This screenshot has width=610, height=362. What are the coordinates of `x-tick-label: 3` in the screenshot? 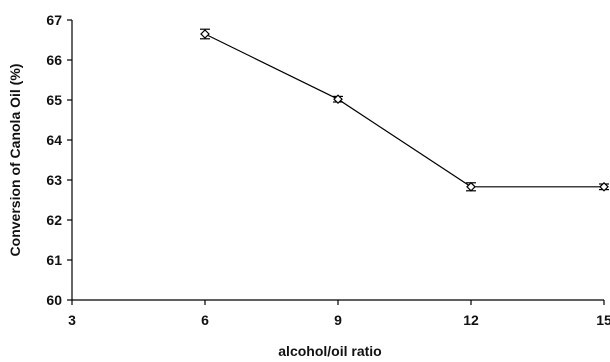 It's located at (72, 320).